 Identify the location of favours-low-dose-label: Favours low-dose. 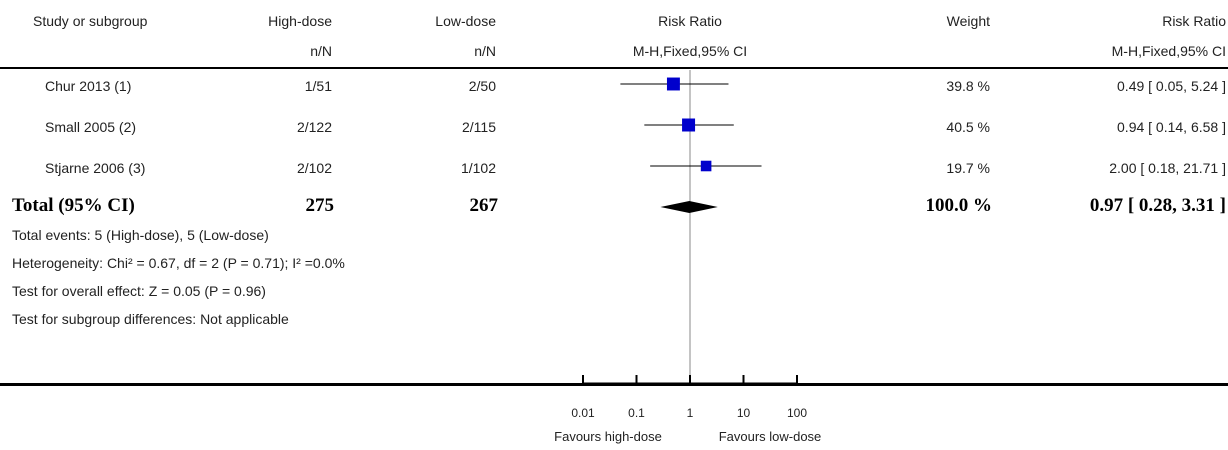
(770, 436).